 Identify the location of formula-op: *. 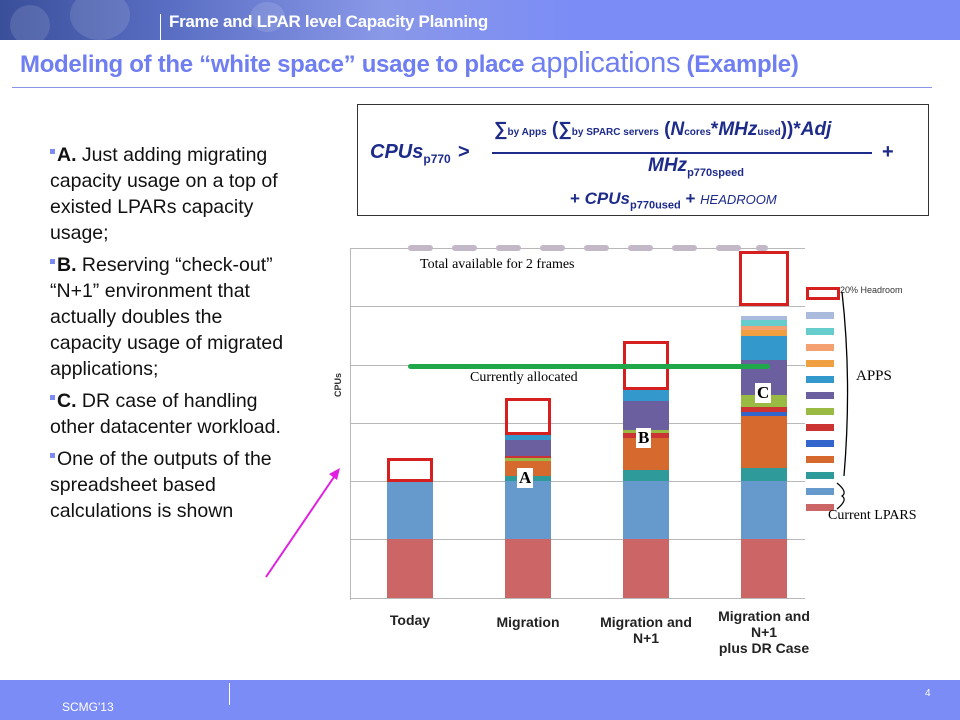
(714, 129).